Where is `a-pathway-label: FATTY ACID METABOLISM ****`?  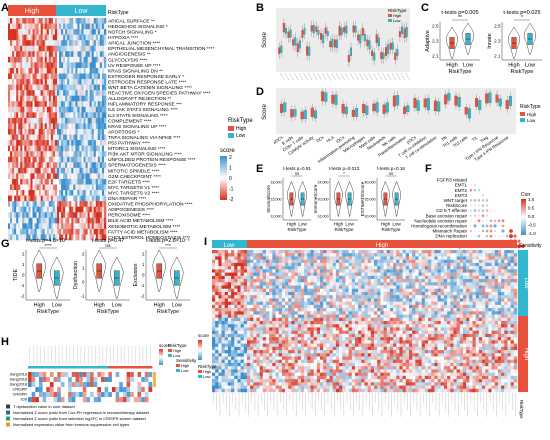 a-pathway-label: FATTY ACID METABOLISM **** is located at coordinates (143, 232).